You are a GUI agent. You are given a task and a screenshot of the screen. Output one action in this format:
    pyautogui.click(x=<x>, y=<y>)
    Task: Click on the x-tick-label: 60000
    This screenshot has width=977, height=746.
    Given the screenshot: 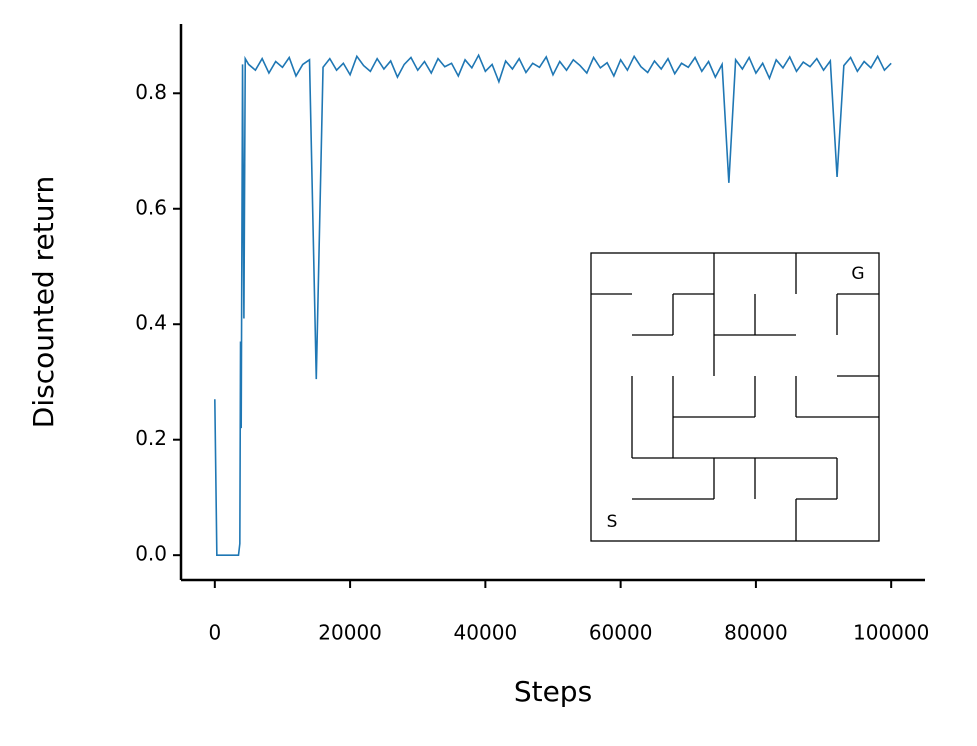 What is the action you would take?
    pyautogui.click(x=621, y=633)
    